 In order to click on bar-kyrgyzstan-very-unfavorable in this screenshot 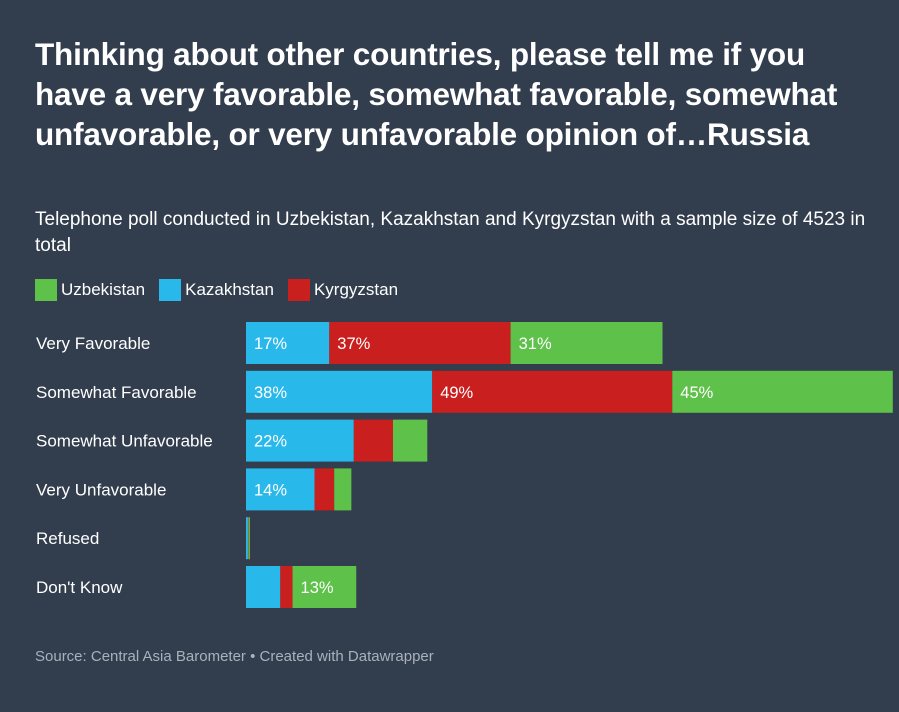, I will do `click(324, 489)`.